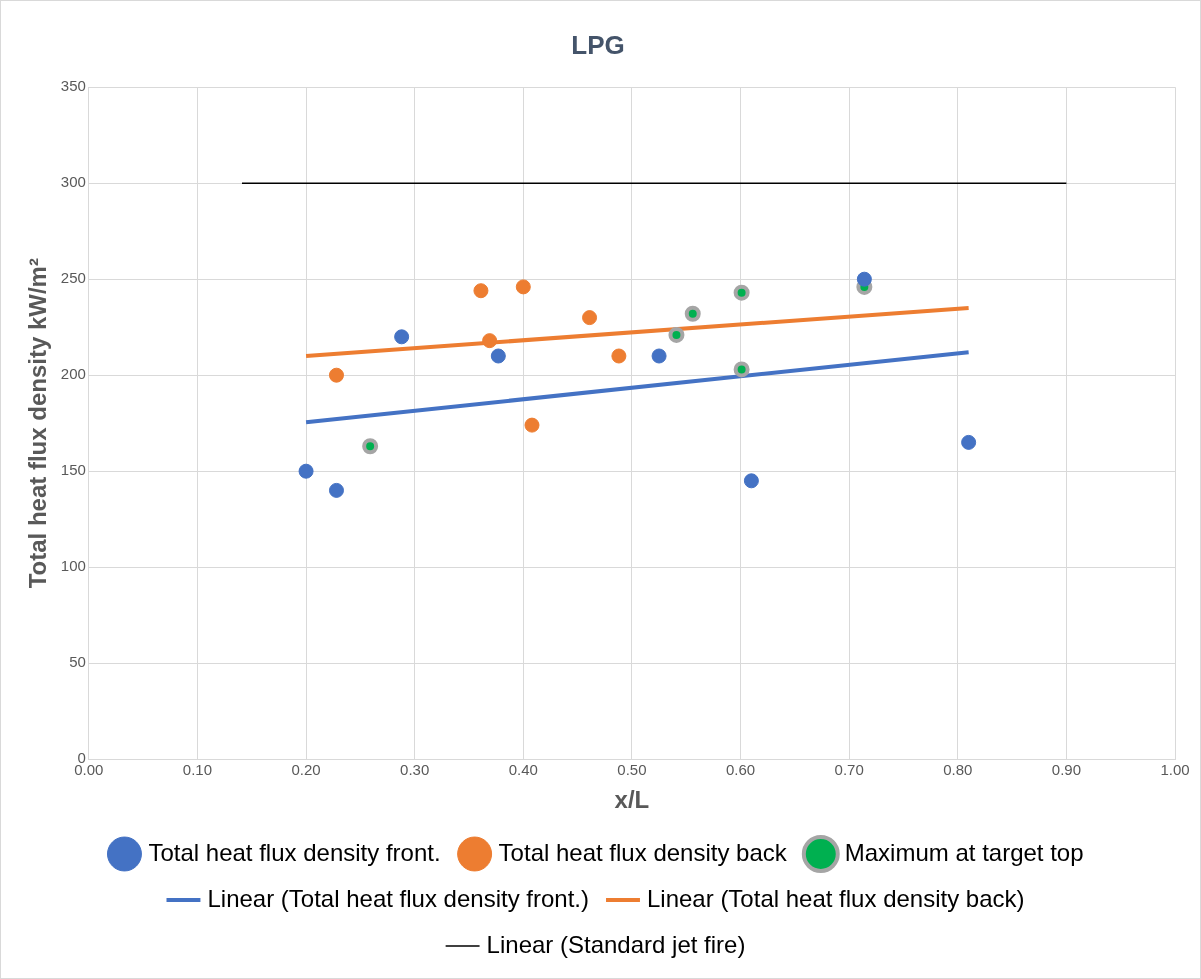 The image size is (1201, 979). What do you see at coordinates (73, 374) in the screenshot?
I see `y-tick-label: 200` at bounding box center [73, 374].